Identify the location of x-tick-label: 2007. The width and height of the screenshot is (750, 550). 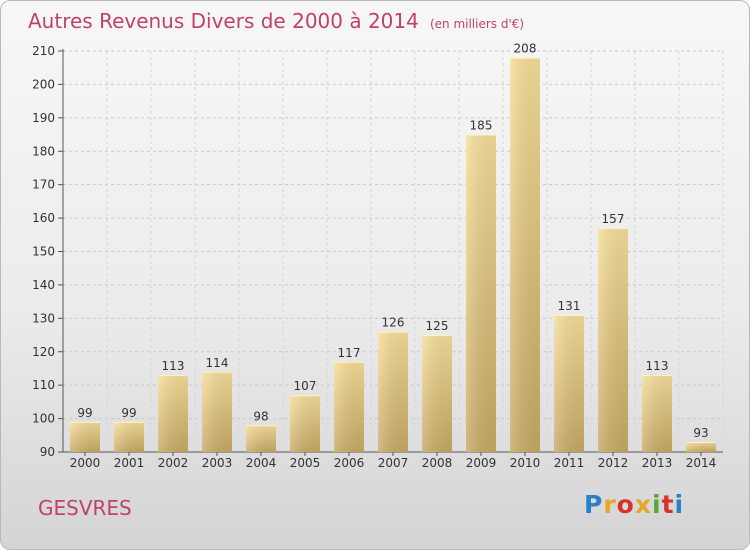
(393, 463).